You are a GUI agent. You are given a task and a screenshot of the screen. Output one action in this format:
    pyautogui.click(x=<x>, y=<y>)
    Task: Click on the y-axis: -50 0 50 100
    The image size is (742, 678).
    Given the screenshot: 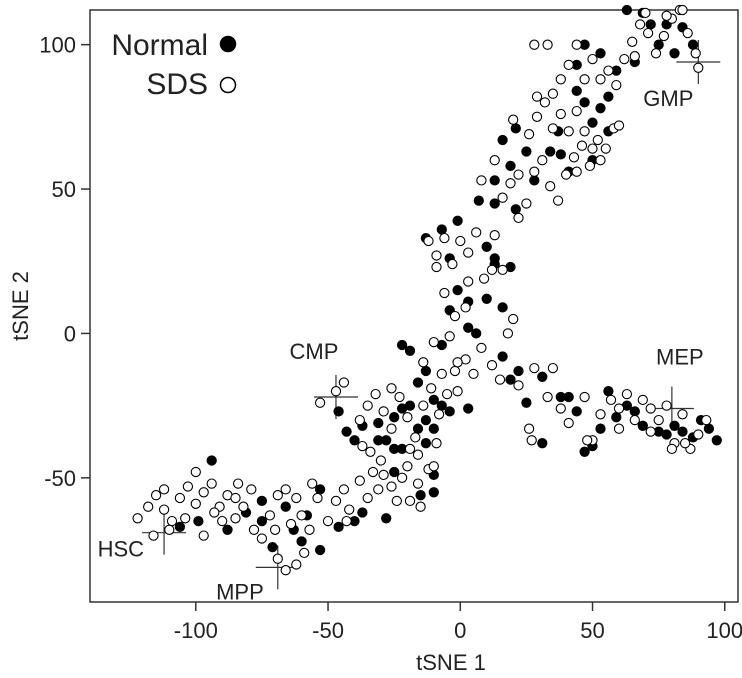 What is the action you would take?
    pyautogui.click(x=64, y=262)
    